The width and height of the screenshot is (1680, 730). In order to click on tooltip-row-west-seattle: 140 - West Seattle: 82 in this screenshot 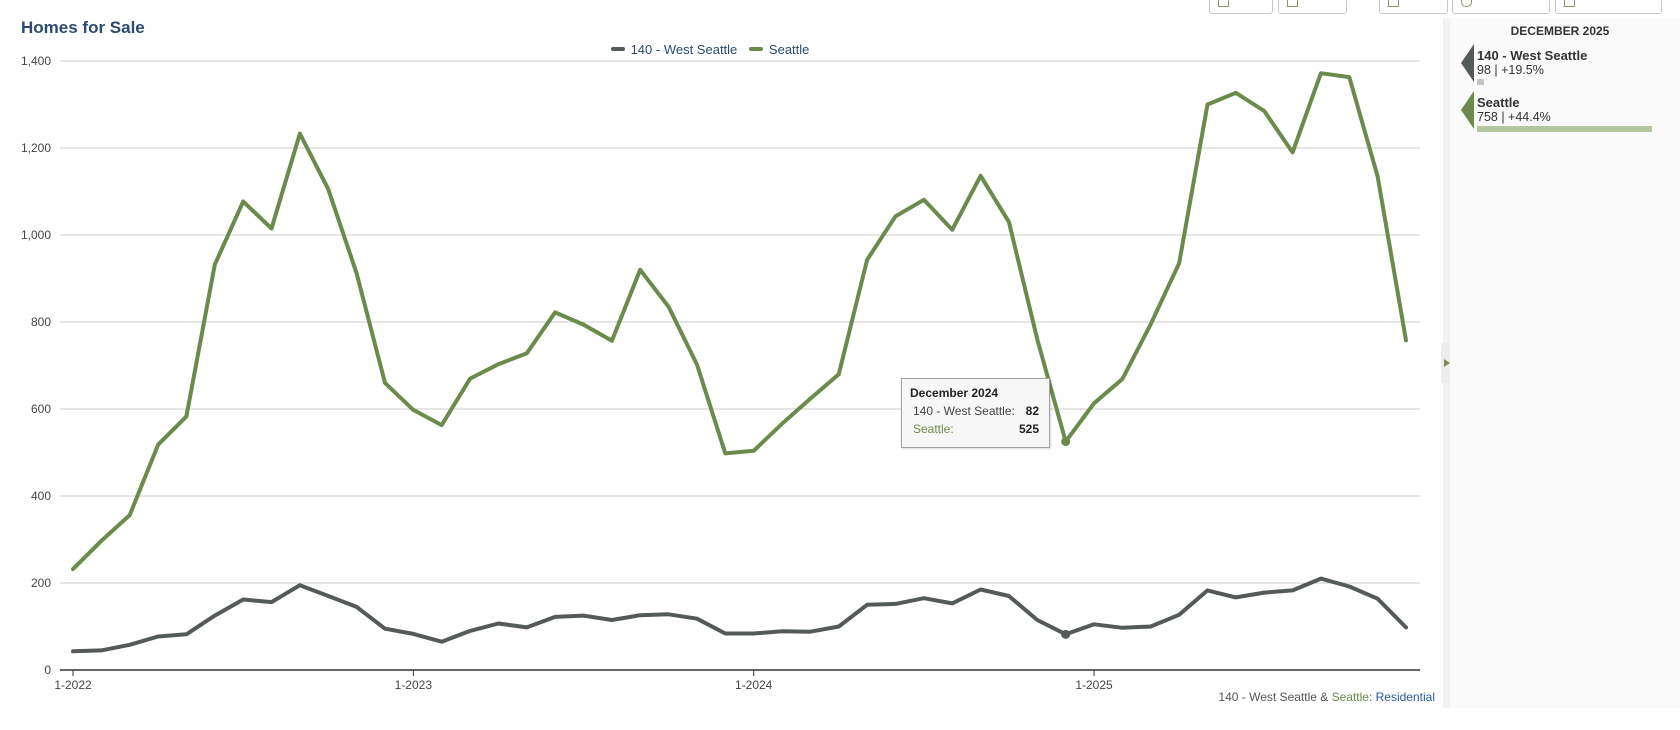, I will do `click(976, 411)`.